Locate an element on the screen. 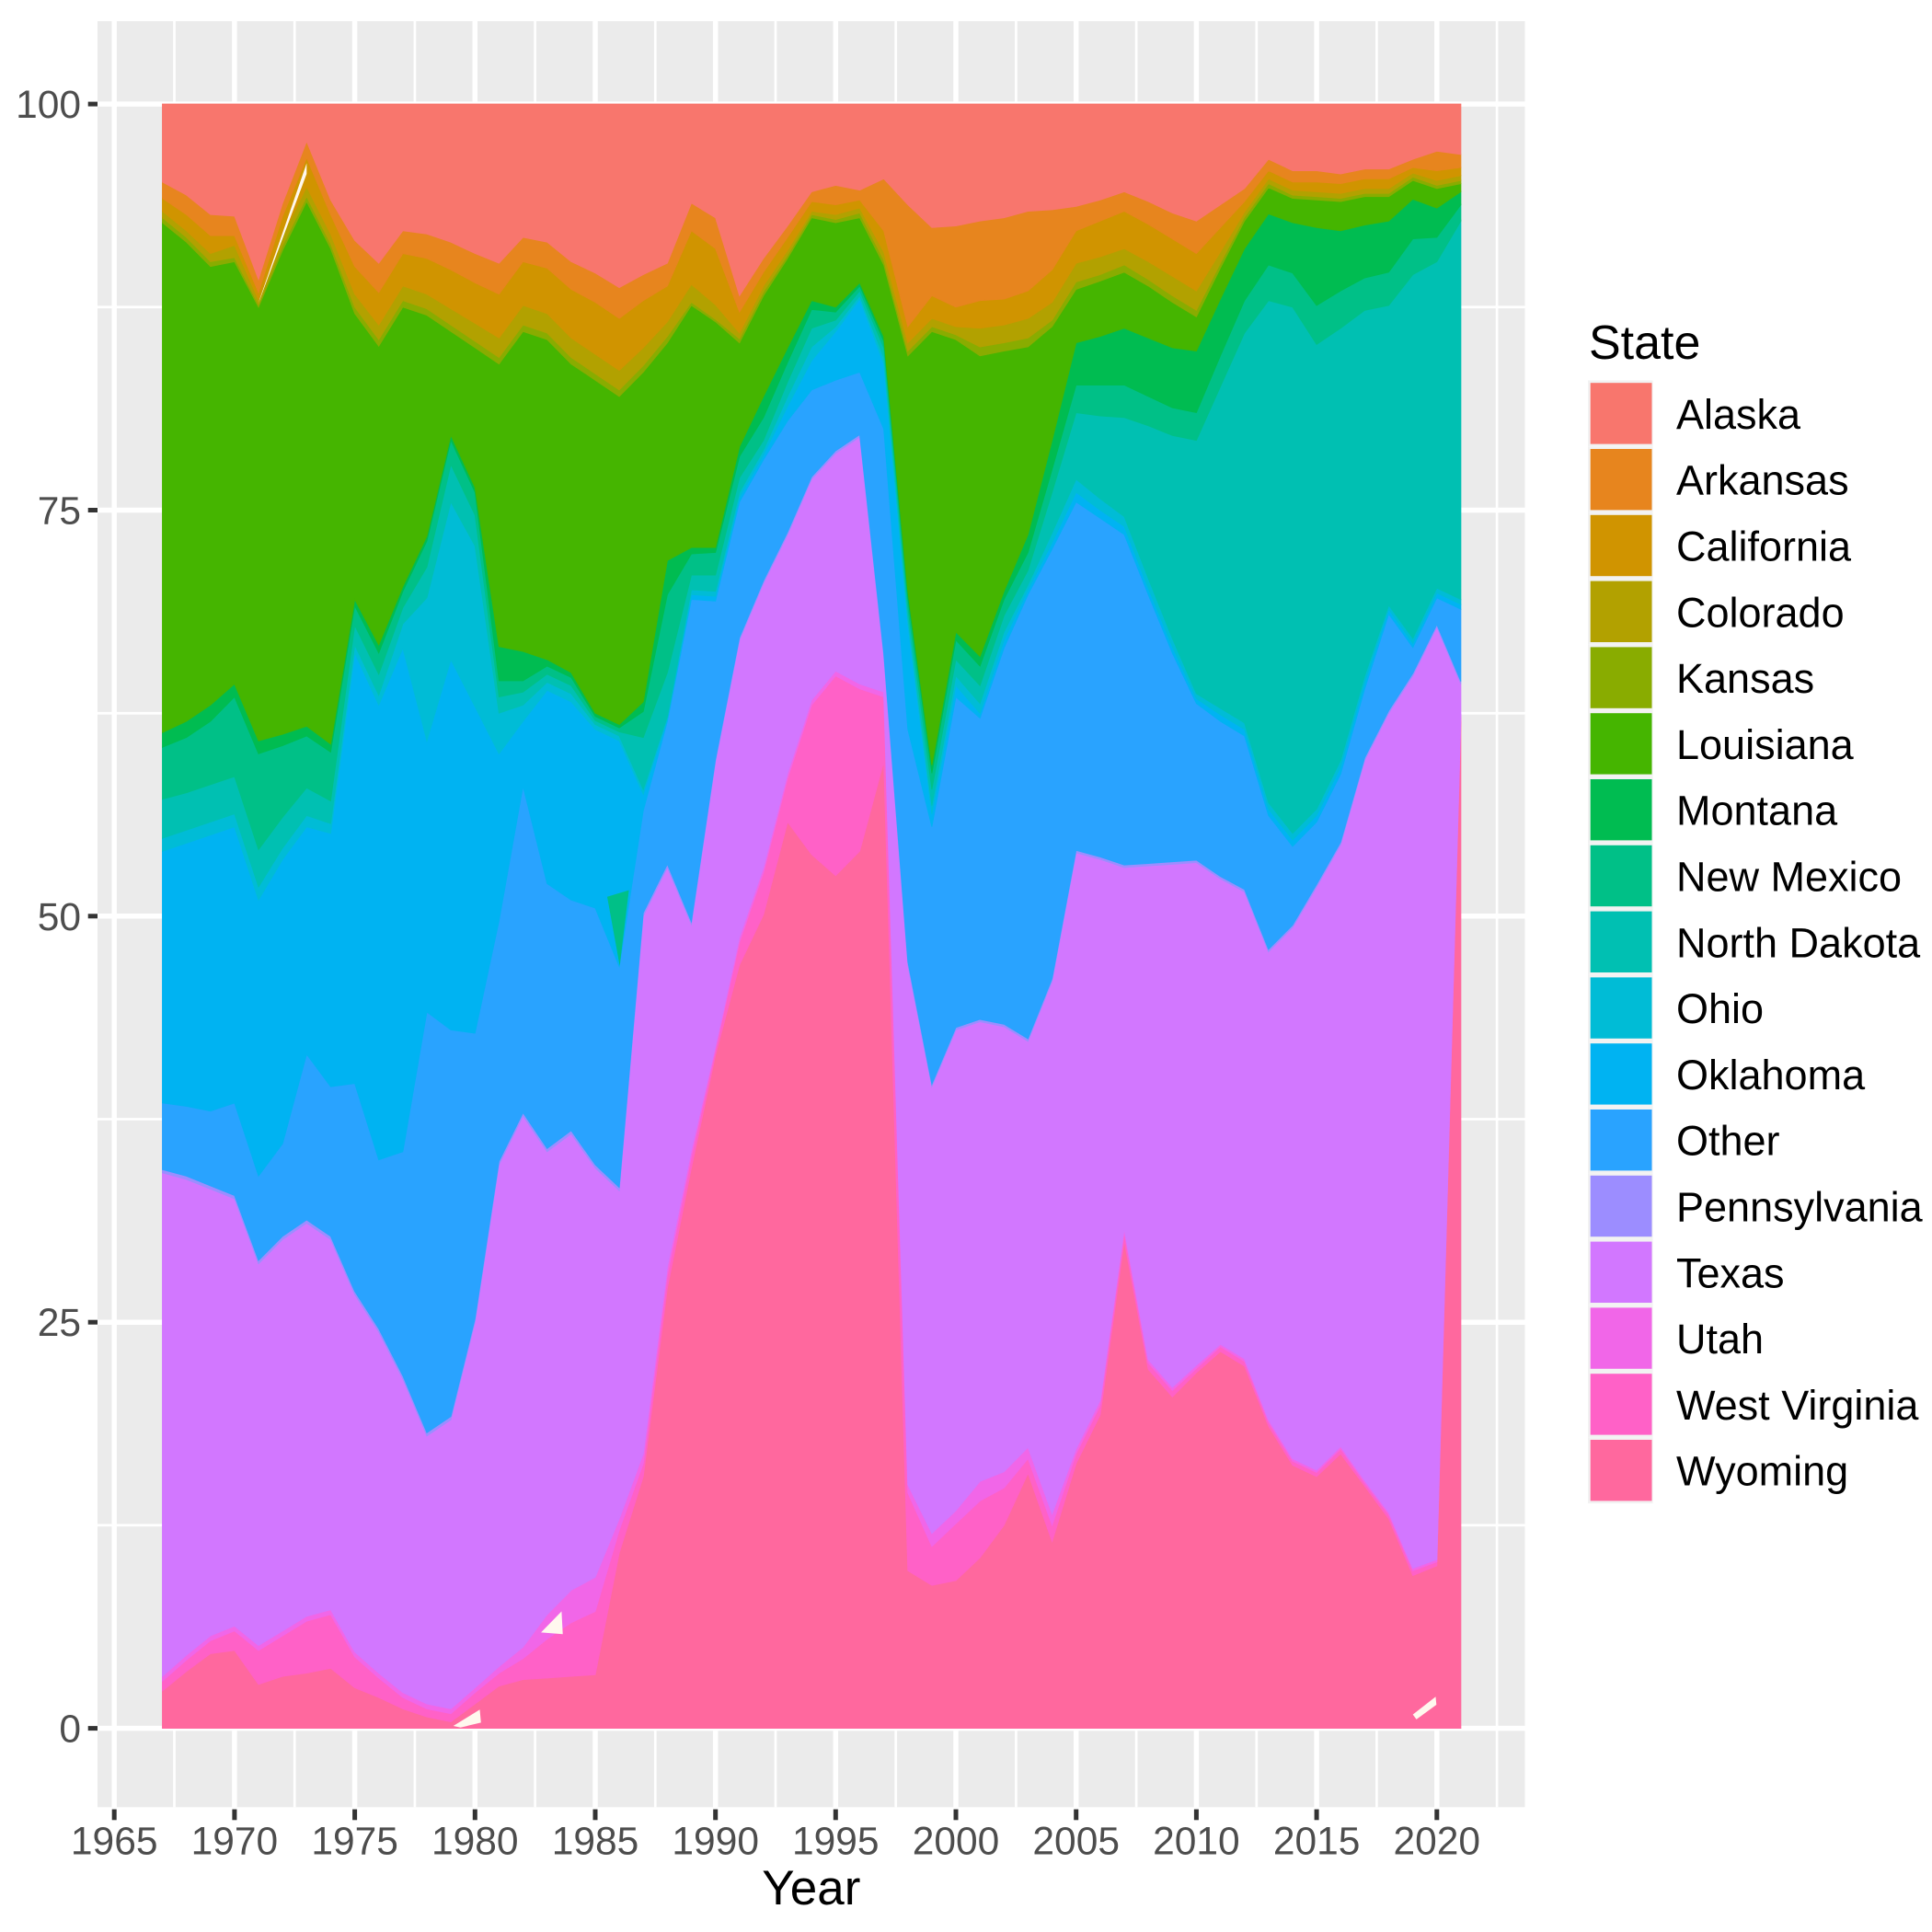  svg-text: Texas is located at coordinates (1730, 1272).